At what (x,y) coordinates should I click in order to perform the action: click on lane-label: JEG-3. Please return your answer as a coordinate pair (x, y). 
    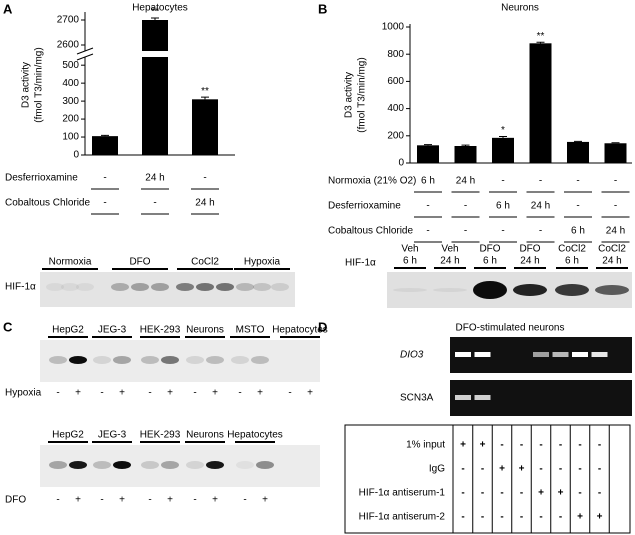
    Looking at the image, I should click on (112, 330).